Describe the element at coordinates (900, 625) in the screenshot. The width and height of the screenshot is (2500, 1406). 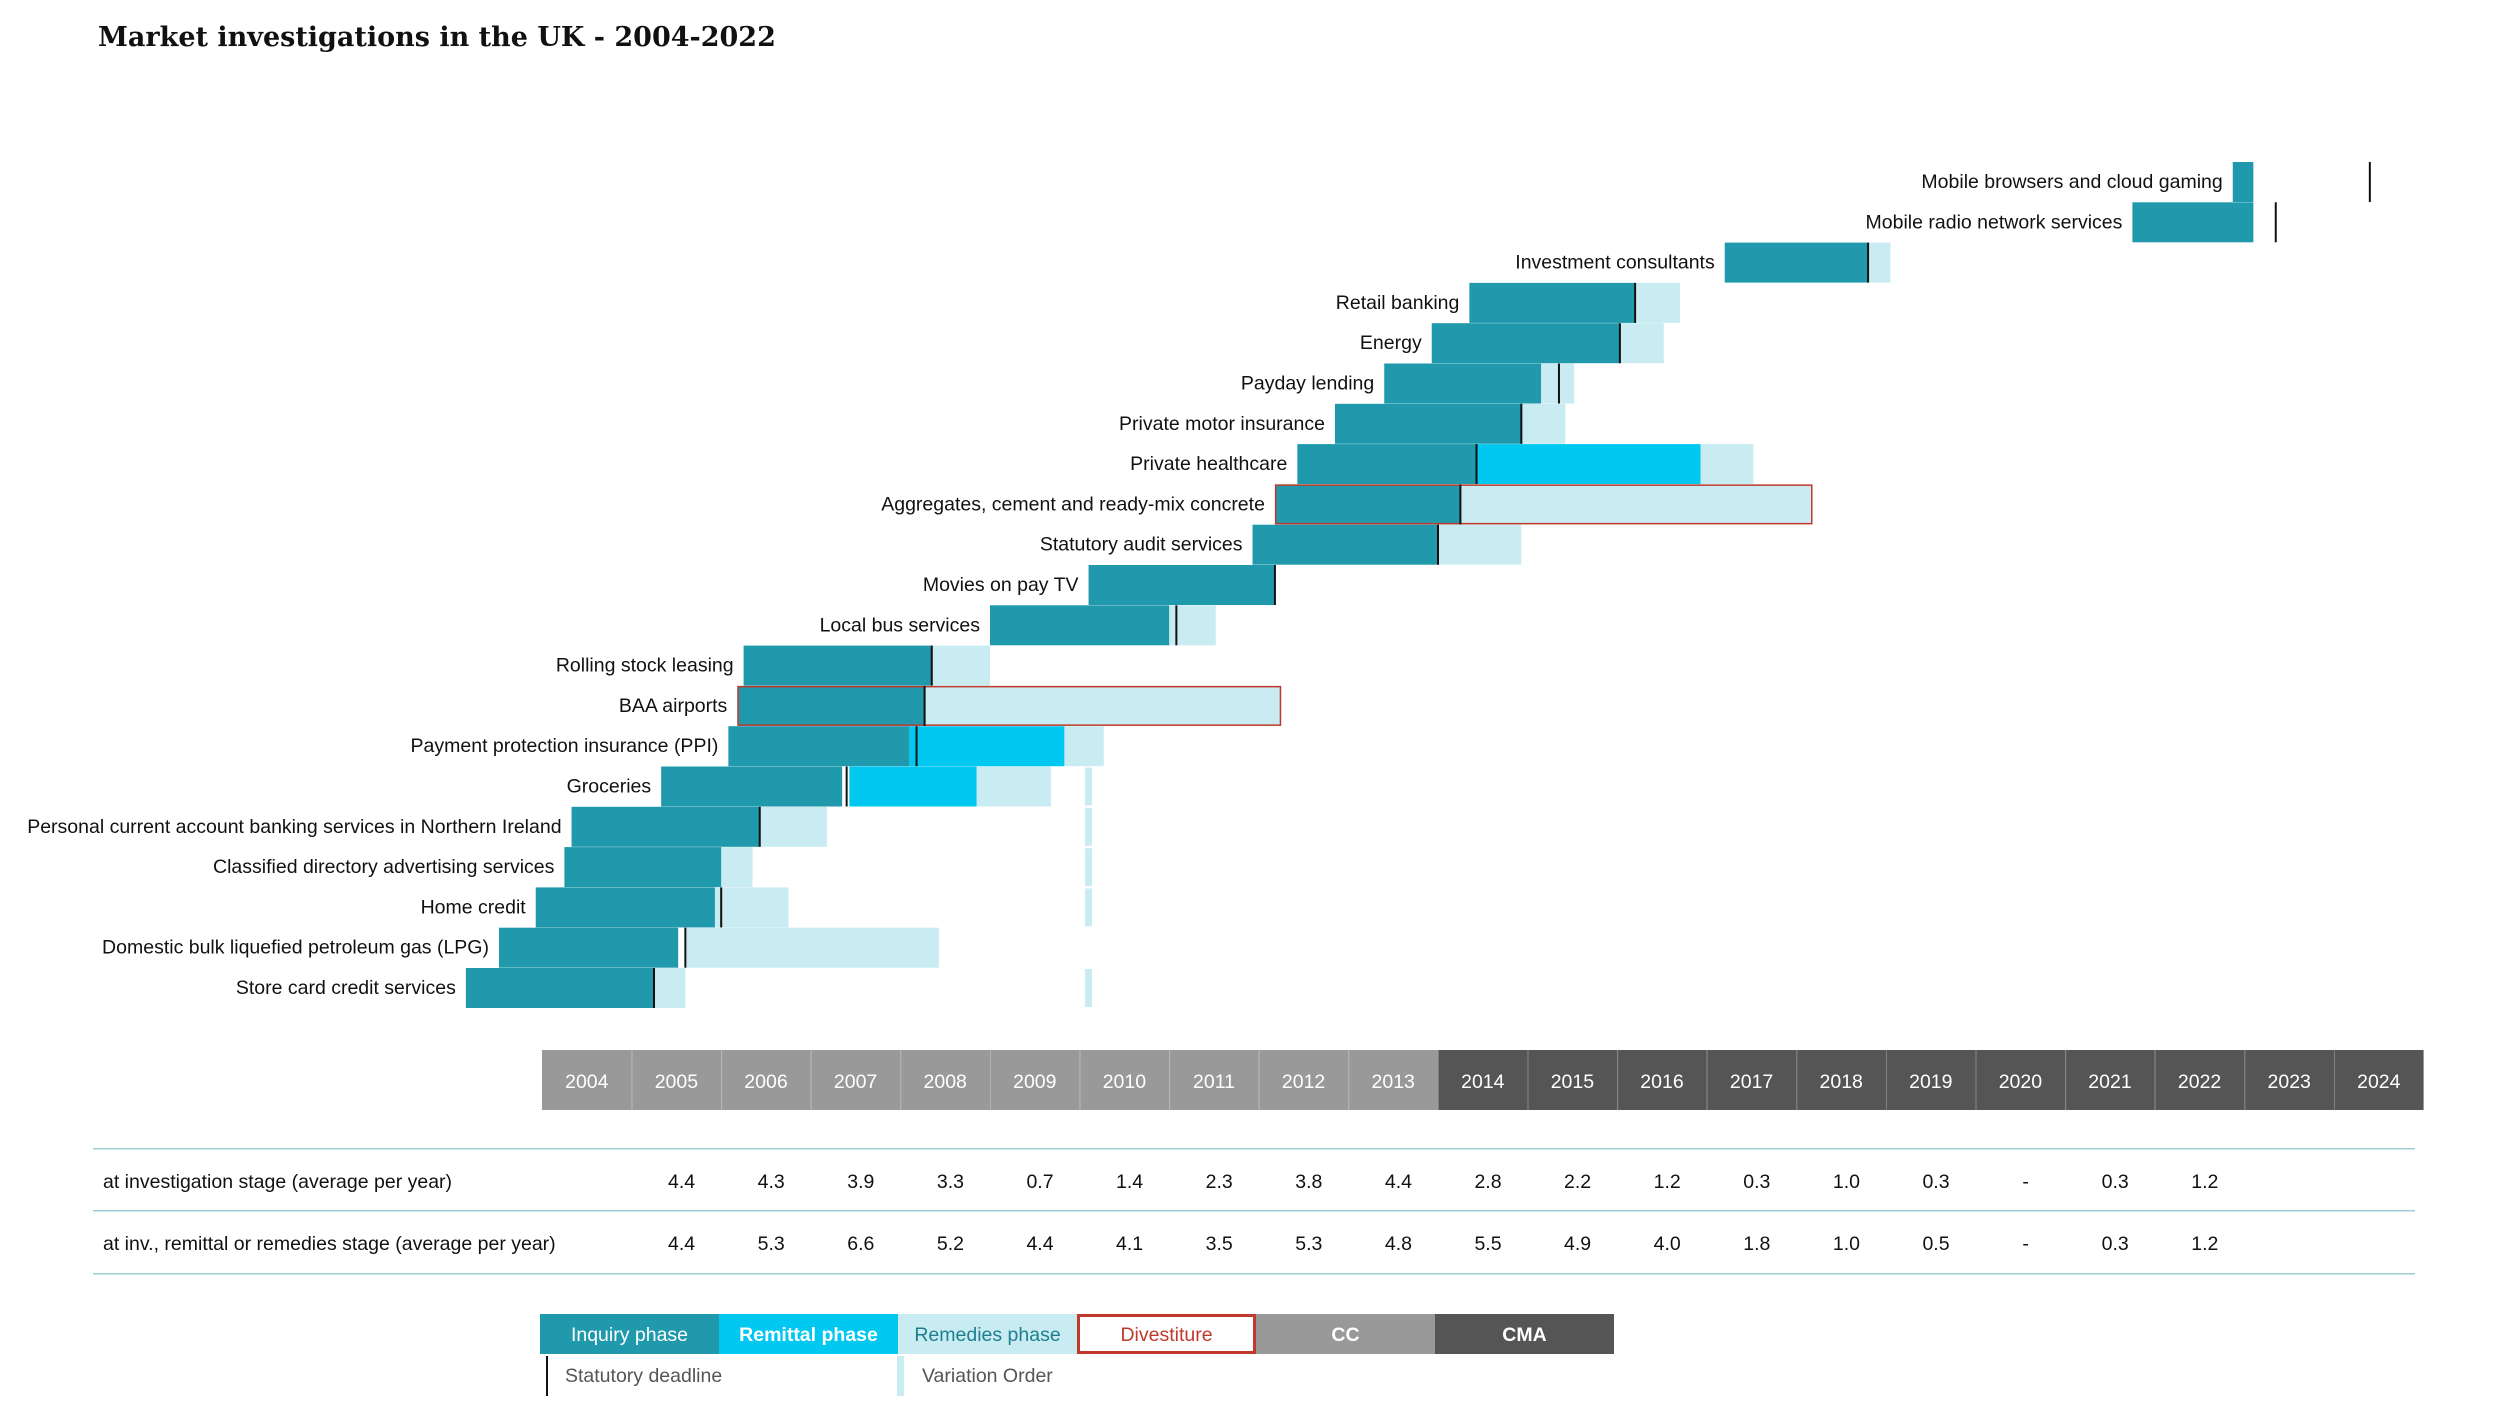
I see `investigation-label: Local bus services` at that location.